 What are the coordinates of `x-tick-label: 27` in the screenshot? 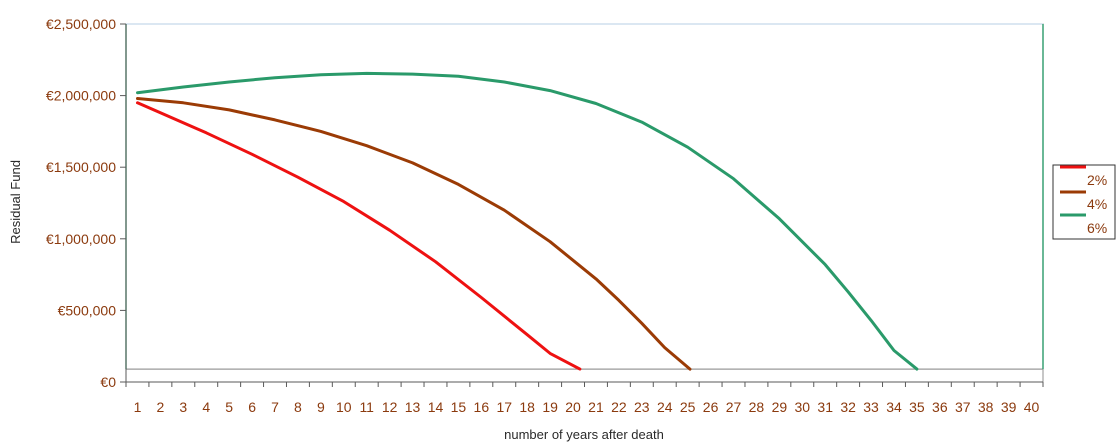 It's located at (734, 407).